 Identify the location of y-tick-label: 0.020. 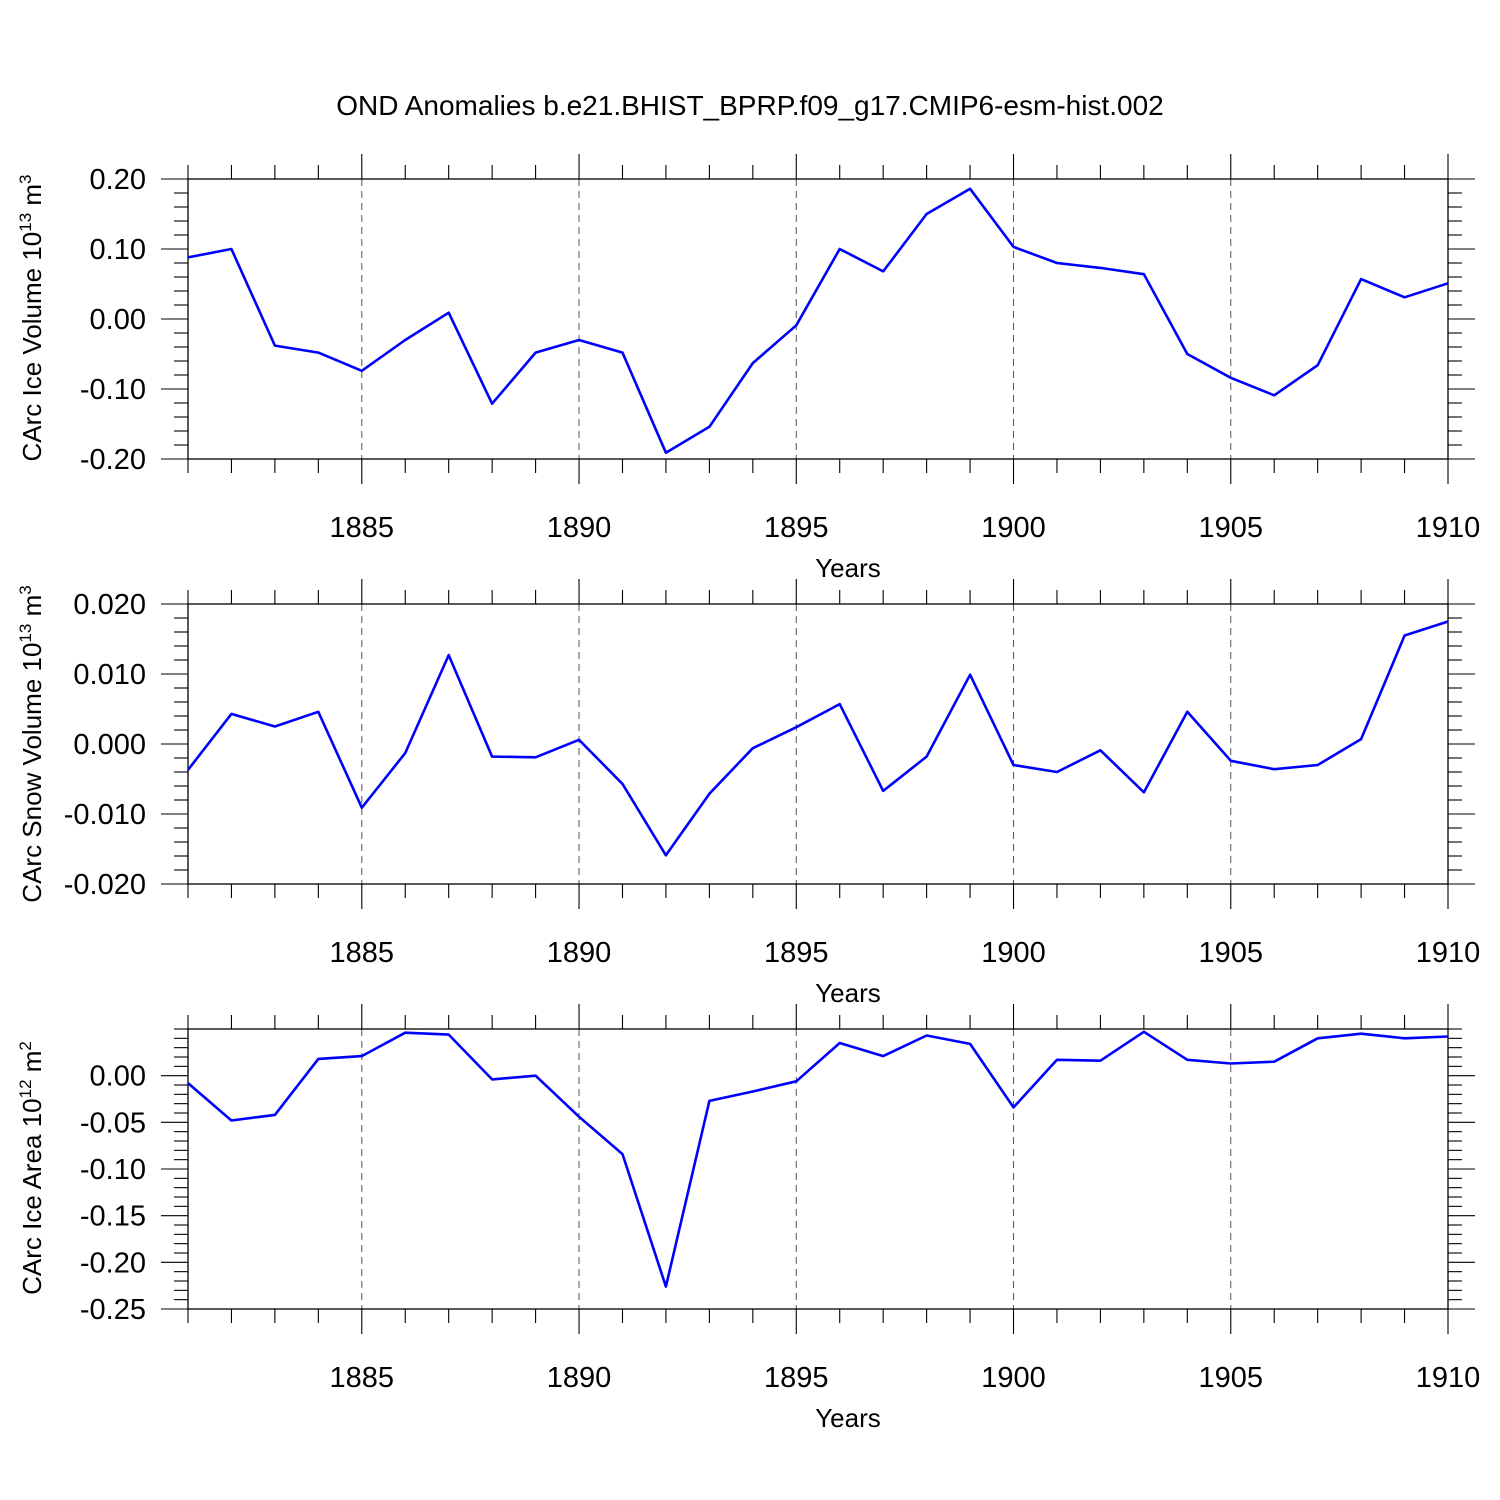
(109, 605).